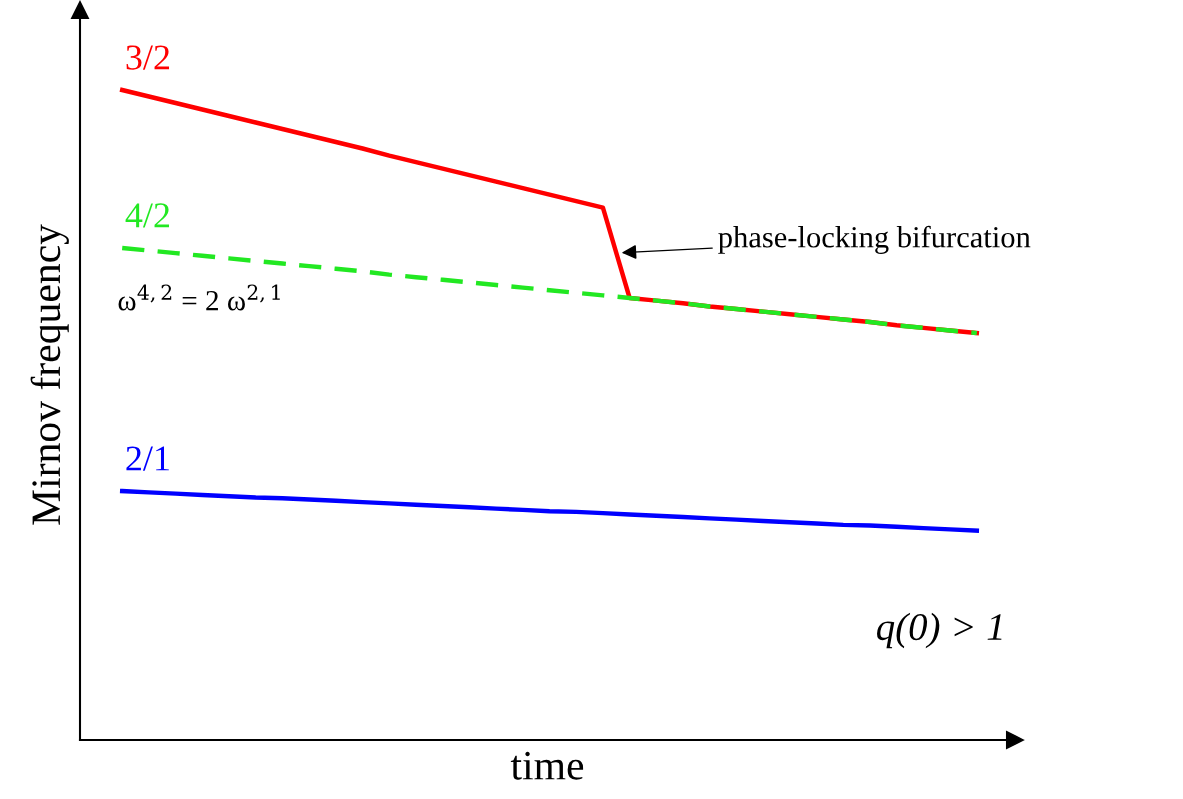 This screenshot has width=1183, height=799. What do you see at coordinates (148, 57) in the screenshot?
I see `series-label: 3/2` at bounding box center [148, 57].